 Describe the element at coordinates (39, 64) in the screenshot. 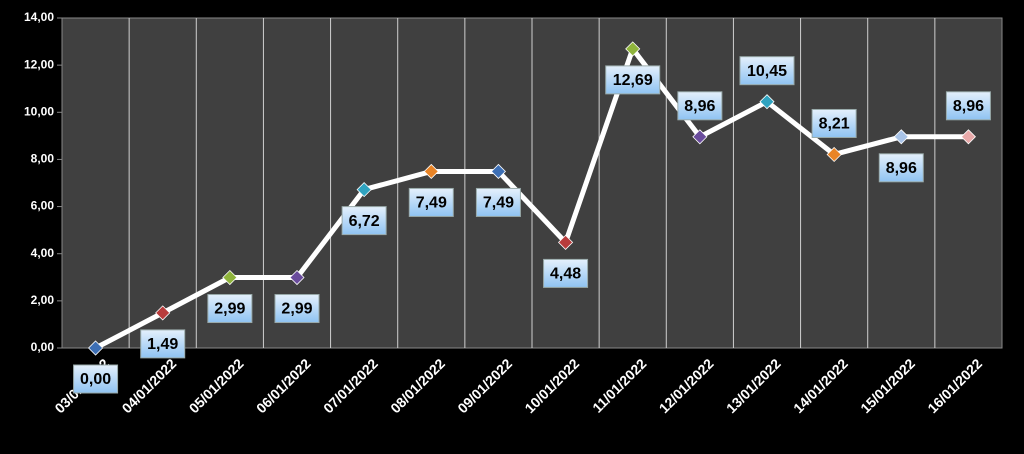

I see `y-tick-label: 12,00` at that location.